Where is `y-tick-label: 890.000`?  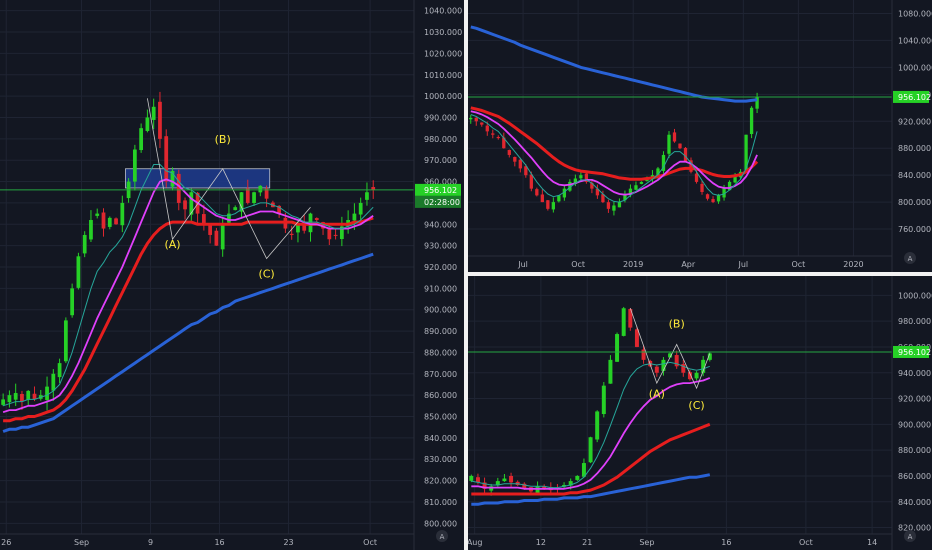 y-tick-label: 890.000 is located at coordinates (440, 331).